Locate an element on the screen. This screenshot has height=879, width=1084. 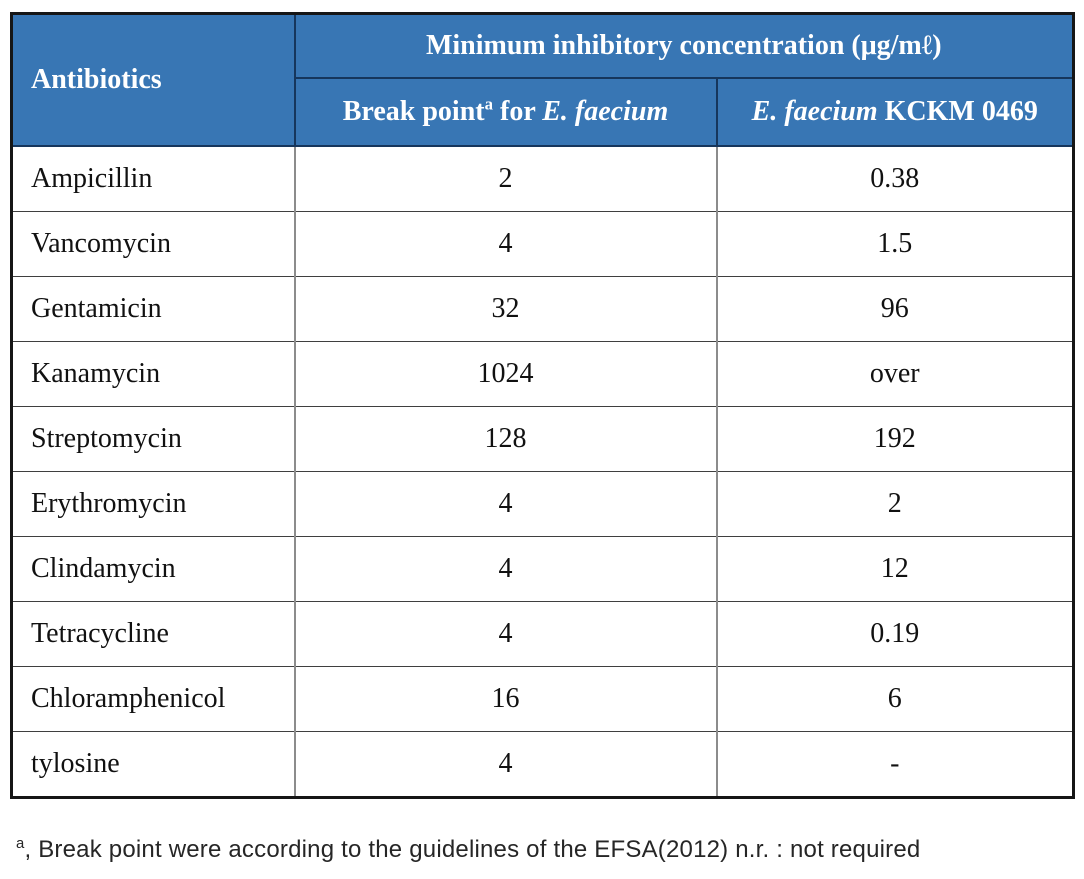
antibiotic-name-cell: Tetracycline is located at coordinates (153, 634).